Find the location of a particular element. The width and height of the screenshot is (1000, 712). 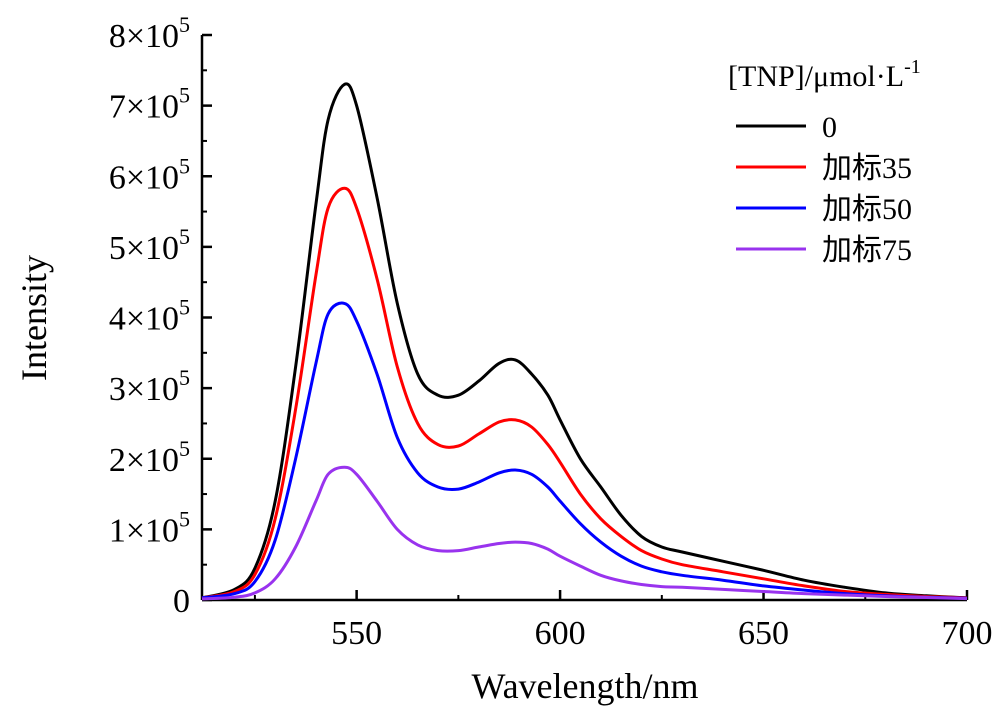

legend-title: [TNP]/μmol·L-1 is located at coordinates (824, 74).